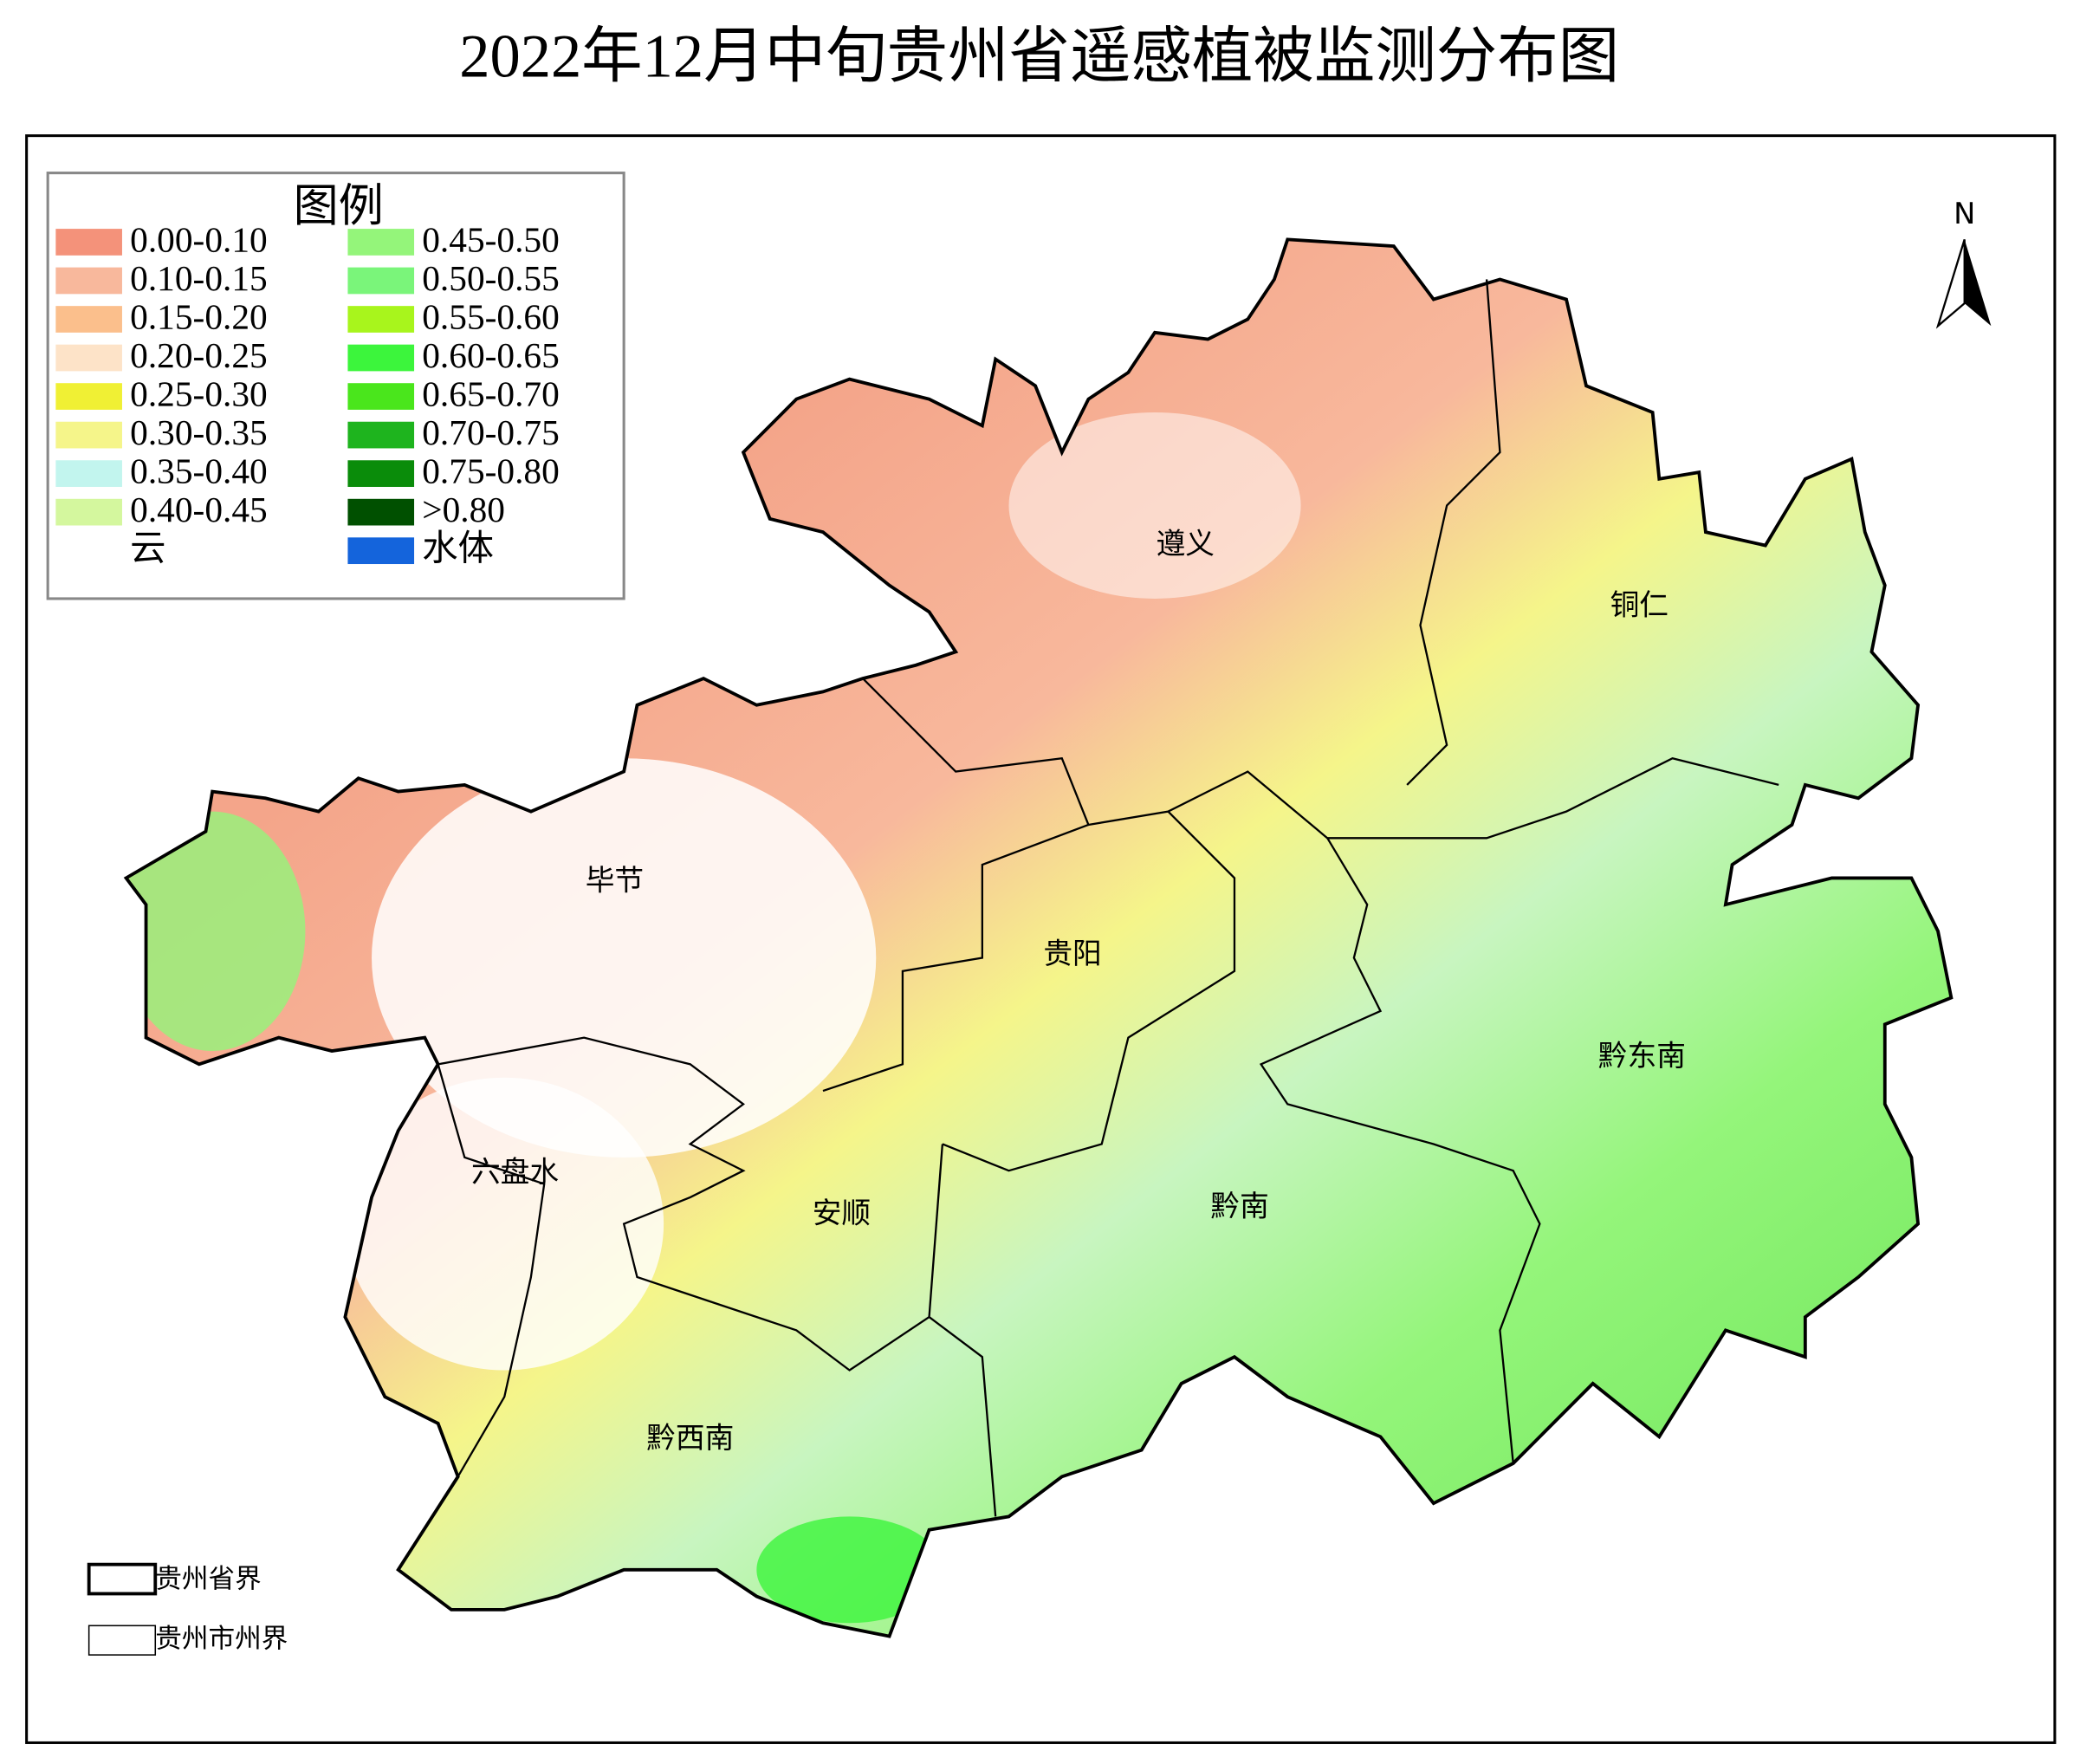  What do you see at coordinates (491, 355) in the screenshot?
I see `legend-label: 0.60-0.65` at bounding box center [491, 355].